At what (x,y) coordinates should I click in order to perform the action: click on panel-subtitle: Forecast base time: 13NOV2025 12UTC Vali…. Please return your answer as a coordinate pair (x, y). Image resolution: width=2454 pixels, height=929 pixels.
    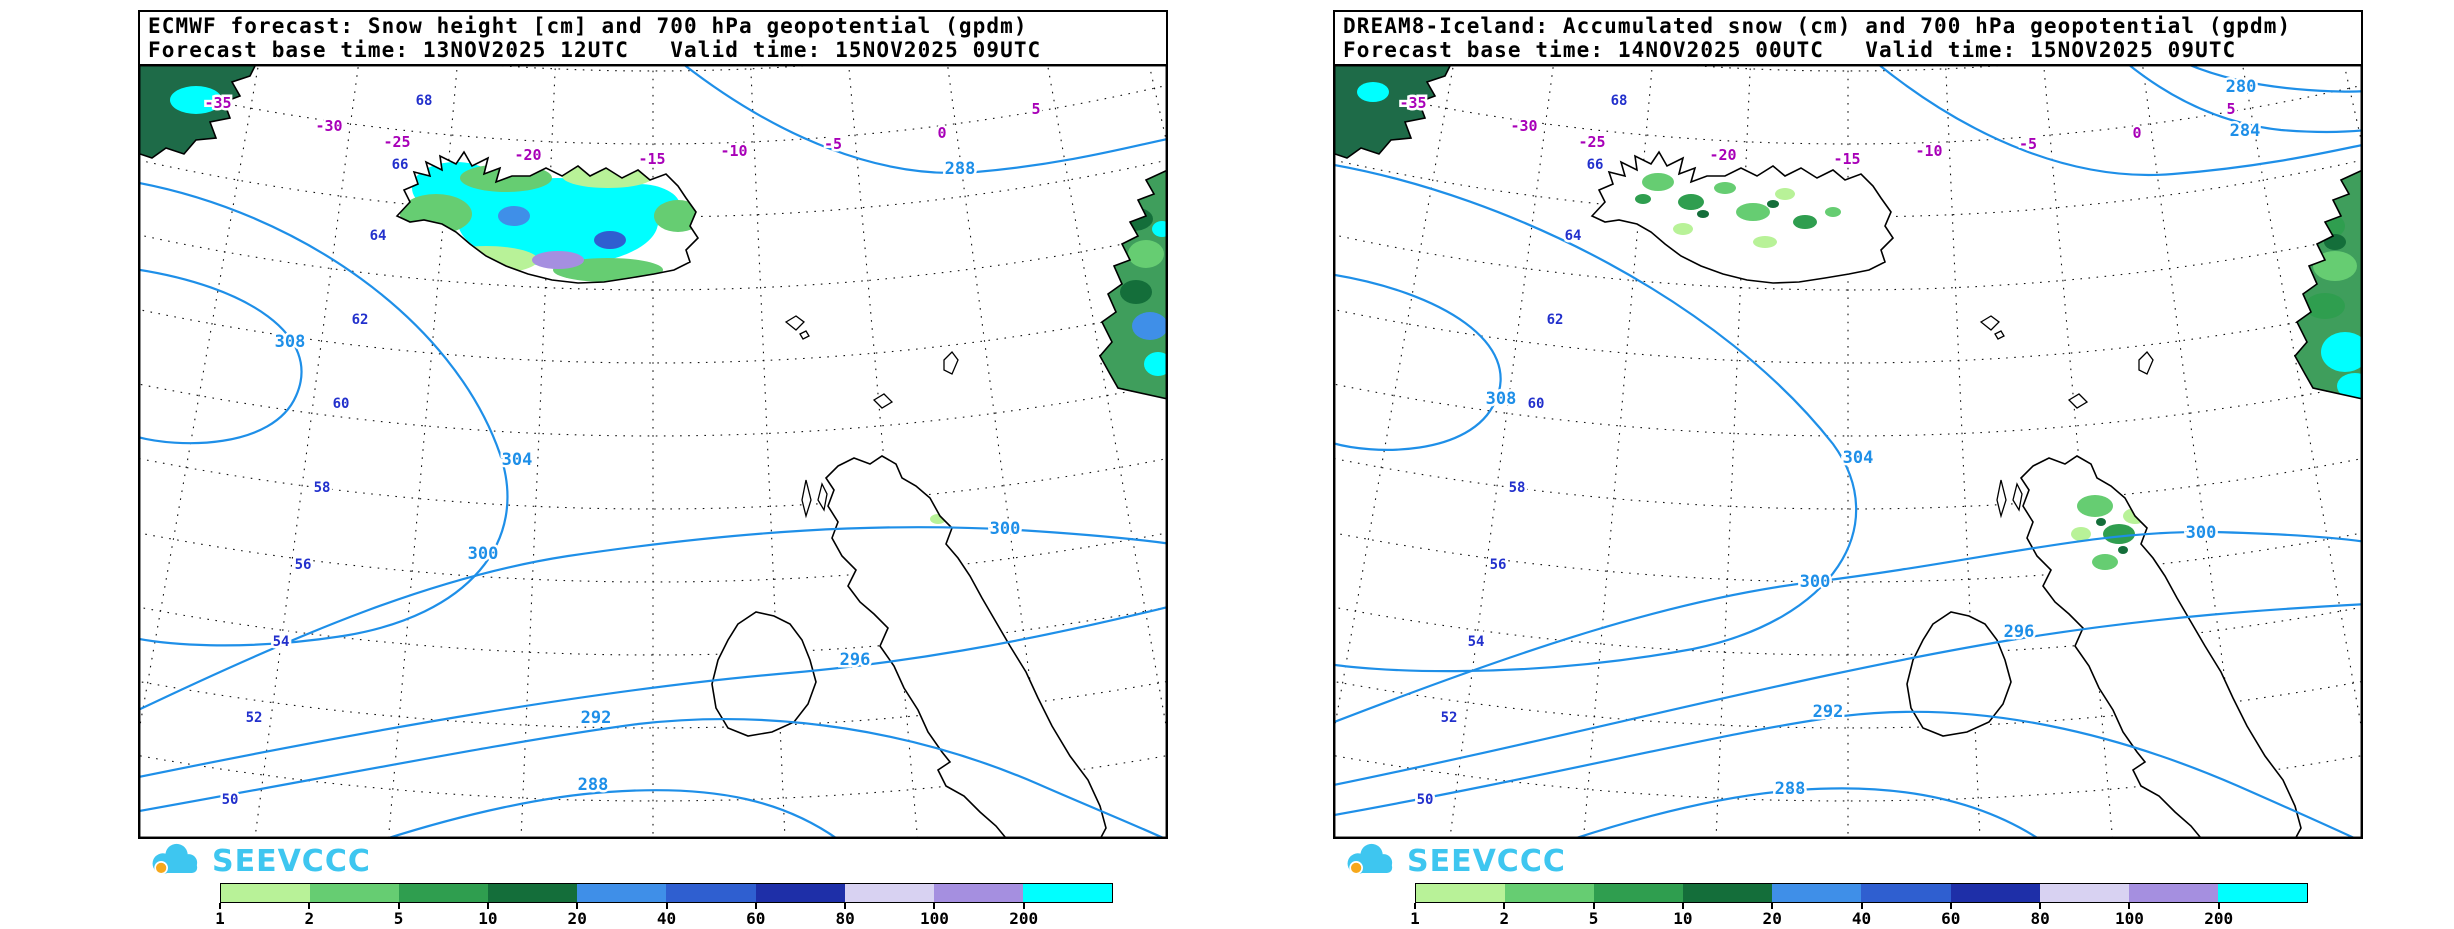
    Looking at the image, I should click on (595, 50).